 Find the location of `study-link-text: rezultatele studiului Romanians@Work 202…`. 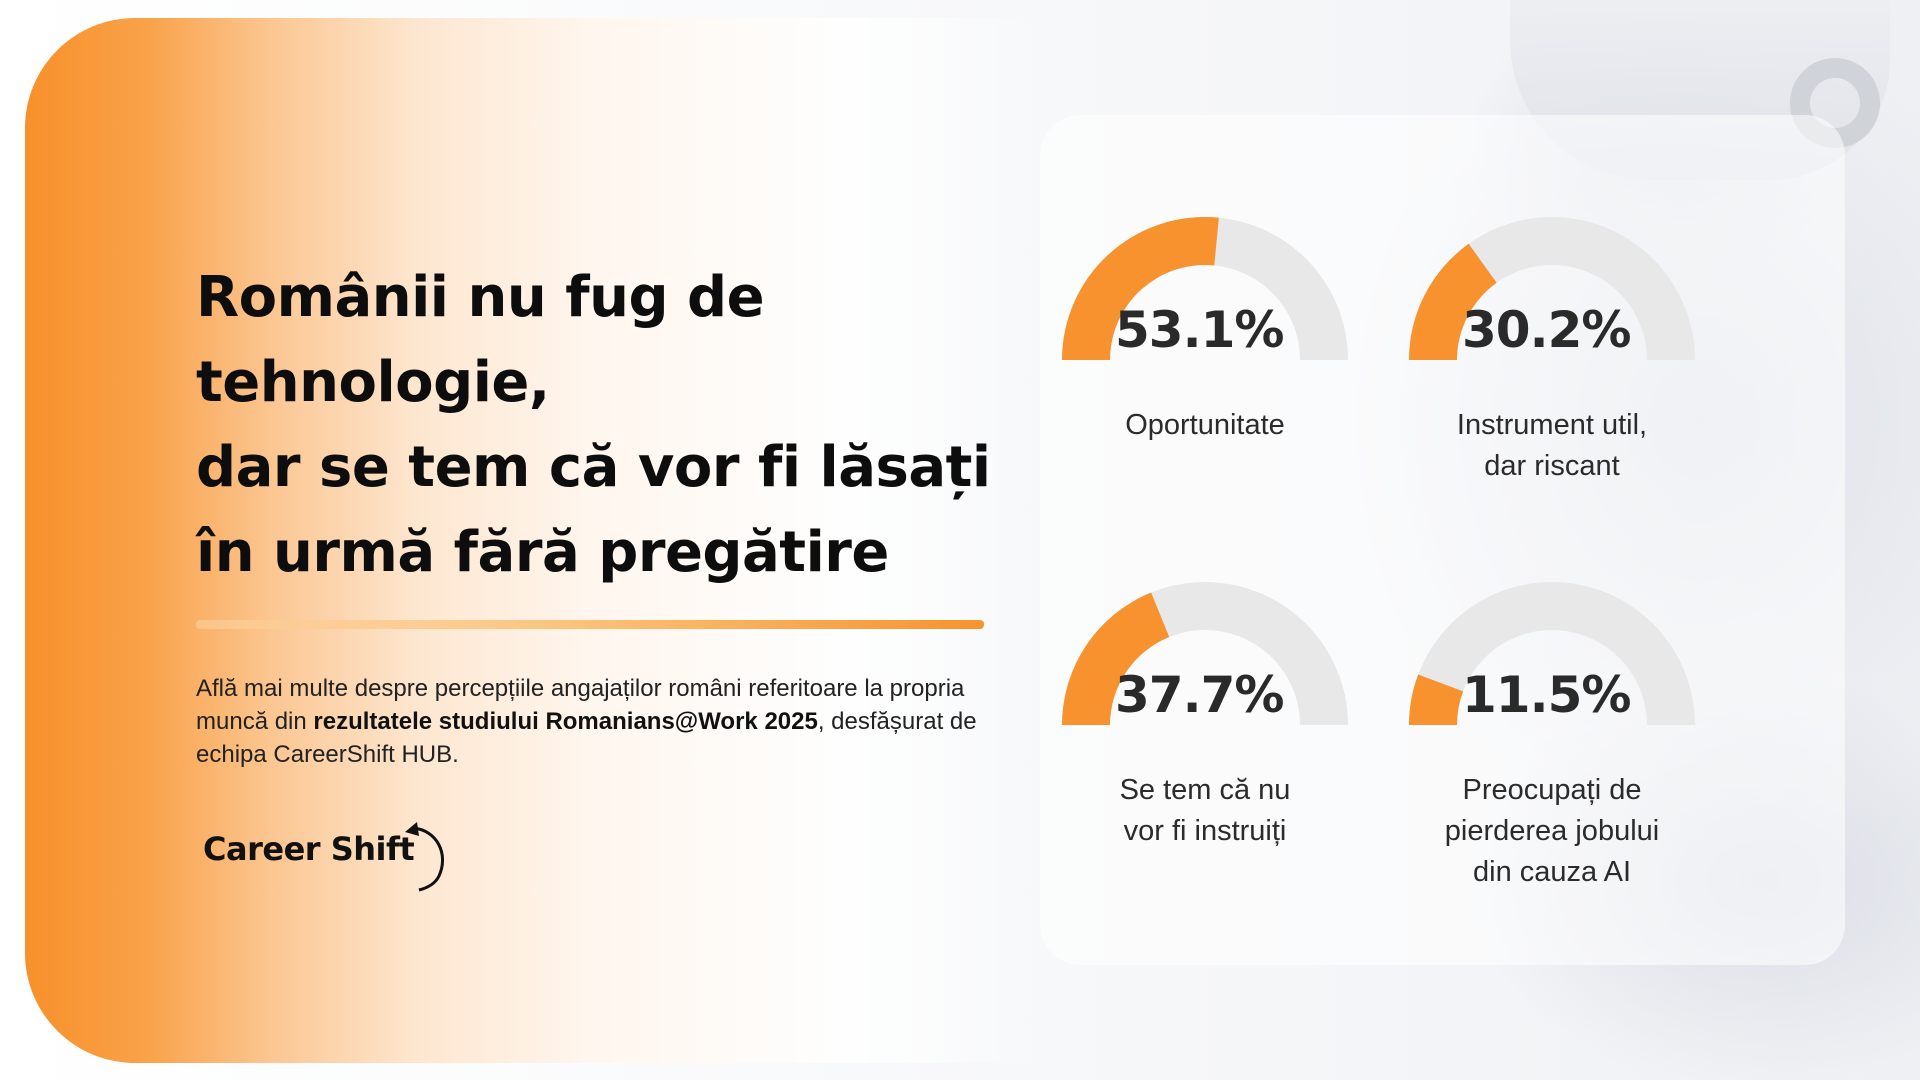

study-link-text: rezultatele studiului Romanians@Work 202… is located at coordinates (565, 721).